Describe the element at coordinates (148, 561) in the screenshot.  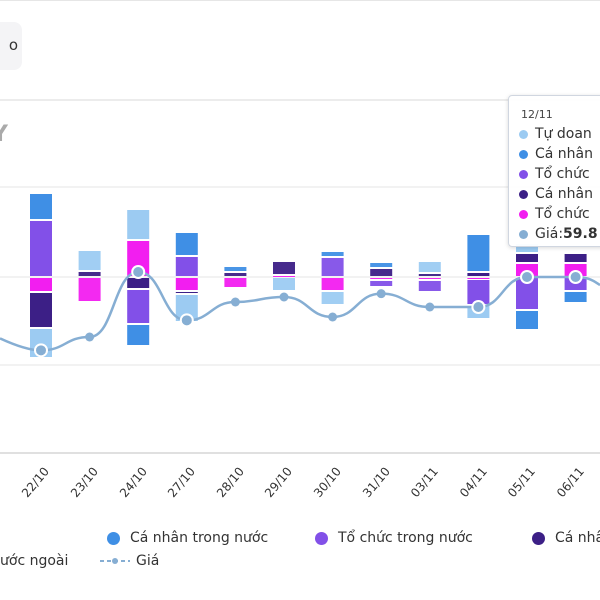
I see `legend-label: Giá` at that location.